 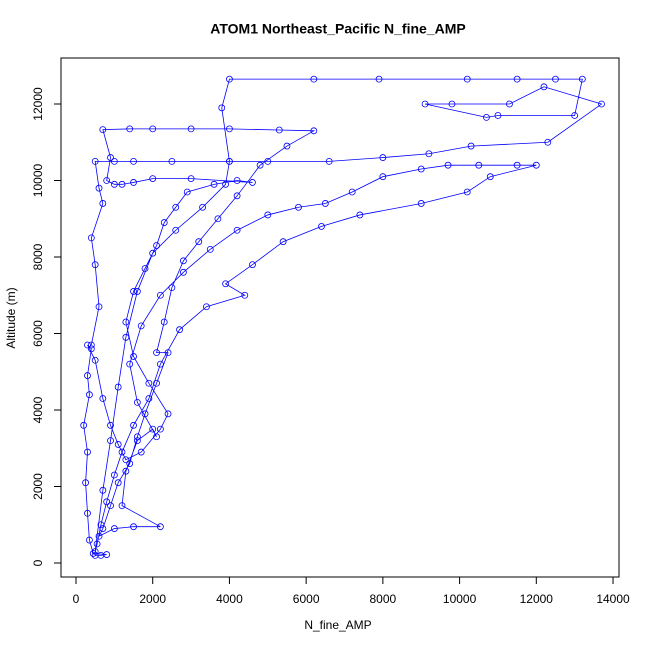 What do you see at coordinates (383, 599) in the screenshot?
I see `x-tick-label: 8000` at bounding box center [383, 599].